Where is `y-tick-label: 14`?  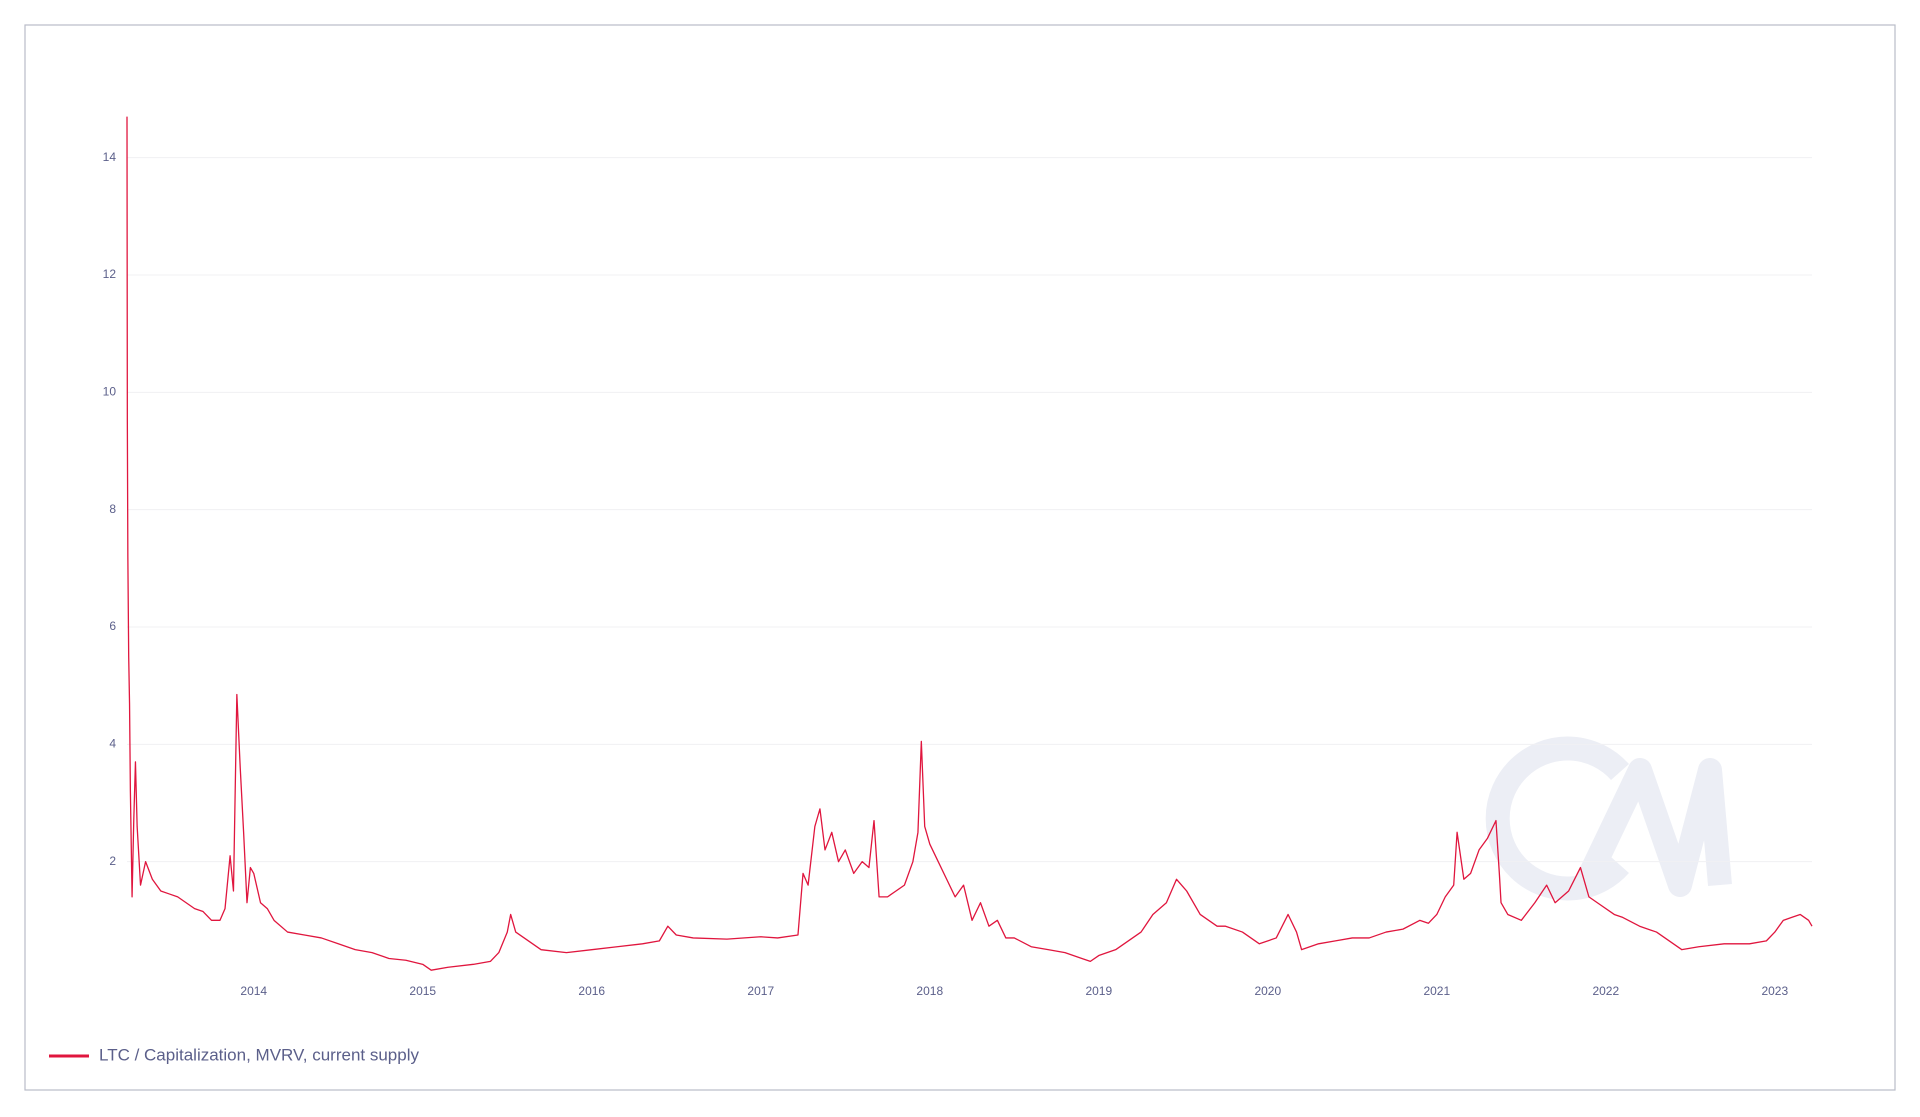 y-tick-label: 14 is located at coordinates (110, 157).